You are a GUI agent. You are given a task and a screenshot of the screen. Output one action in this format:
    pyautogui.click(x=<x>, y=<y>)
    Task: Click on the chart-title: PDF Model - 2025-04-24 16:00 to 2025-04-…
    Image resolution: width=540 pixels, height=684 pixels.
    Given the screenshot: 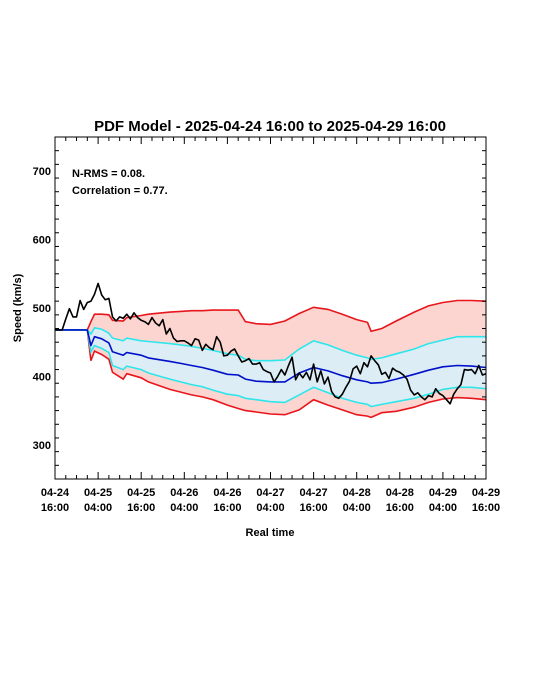 What is the action you would take?
    pyautogui.click(x=270, y=126)
    